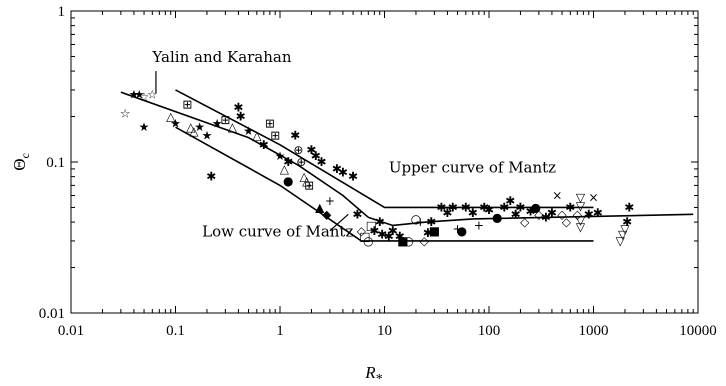 This screenshot has width=726, height=386. I want to click on data-point: ×, so click(593, 198).